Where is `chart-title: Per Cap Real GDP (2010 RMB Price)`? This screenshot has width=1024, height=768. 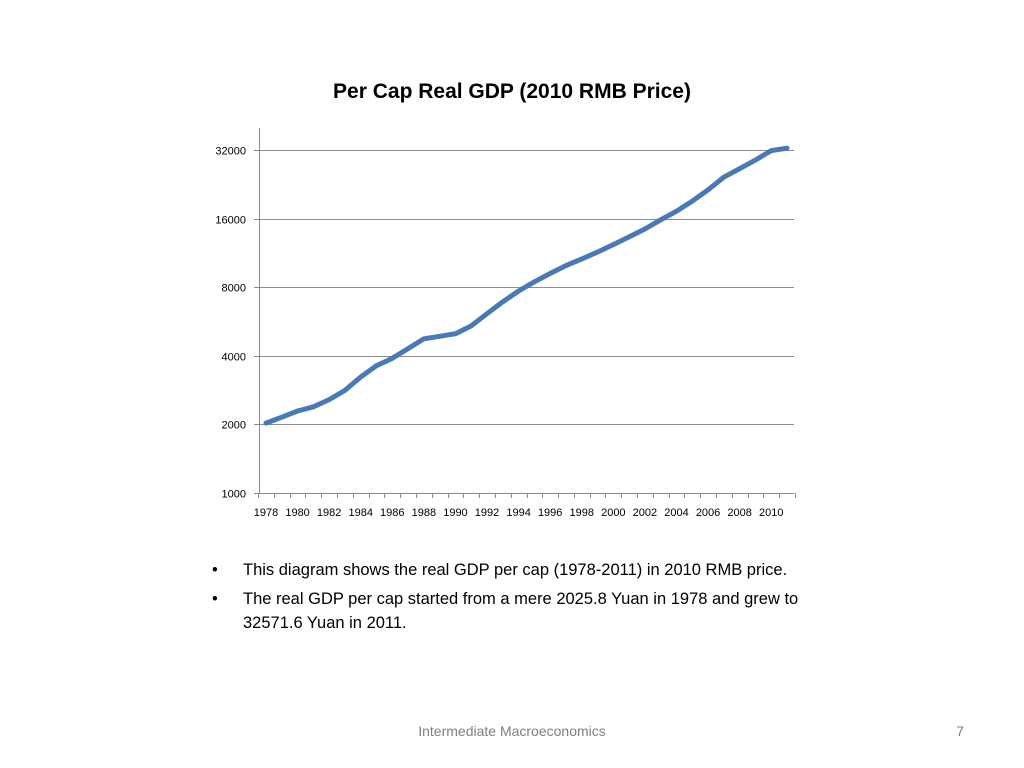 chart-title: Per Cap Real GDP (2010 RMB Price) is located at coordinates (512, 91).